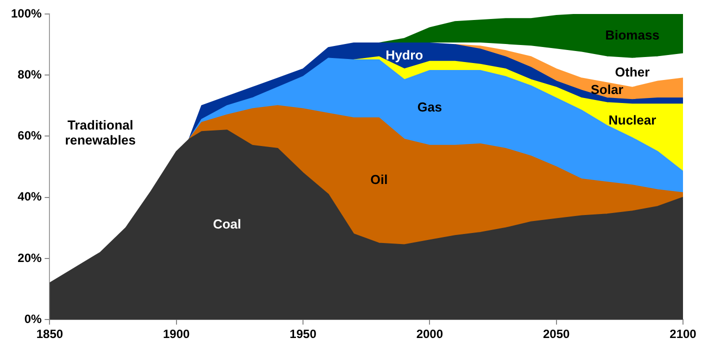 The height and width of the screenshot is (349, 723). What do you see at coordinates (30, 197) in the screenshot?
I see `y-tick-label: 40%` at bounding box center [30, 197].